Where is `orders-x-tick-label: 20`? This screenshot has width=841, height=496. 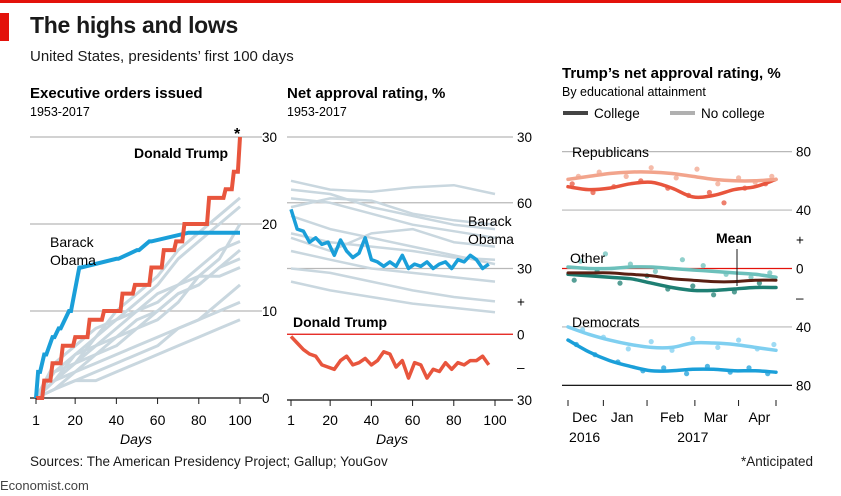
orders-x-tick-label: 20 is located at coordinates (75, 420).